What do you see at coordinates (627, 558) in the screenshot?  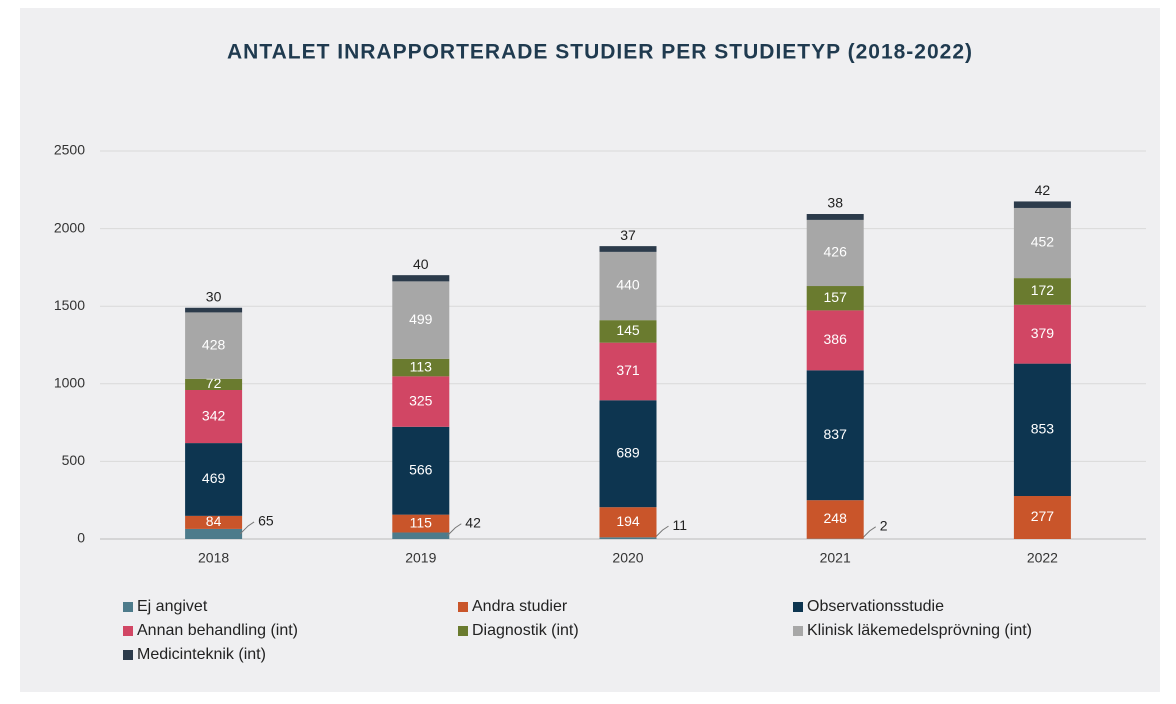 I see `x-tick-label: 2020` at bounding box center [627, 558].